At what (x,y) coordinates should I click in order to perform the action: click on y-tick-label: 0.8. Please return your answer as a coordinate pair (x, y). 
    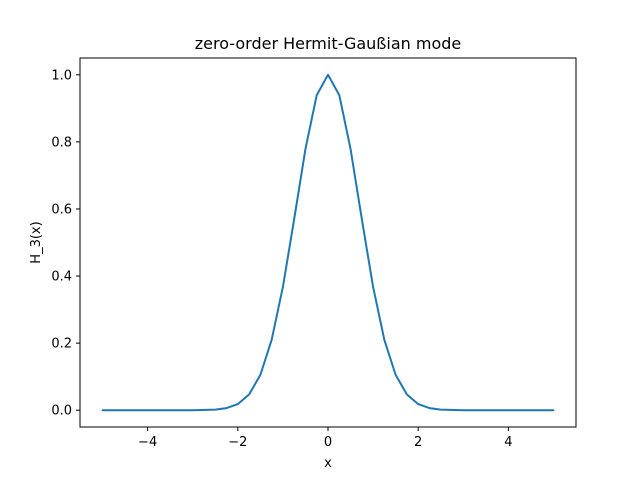
    Looking at the image, I should click on (61, 142).